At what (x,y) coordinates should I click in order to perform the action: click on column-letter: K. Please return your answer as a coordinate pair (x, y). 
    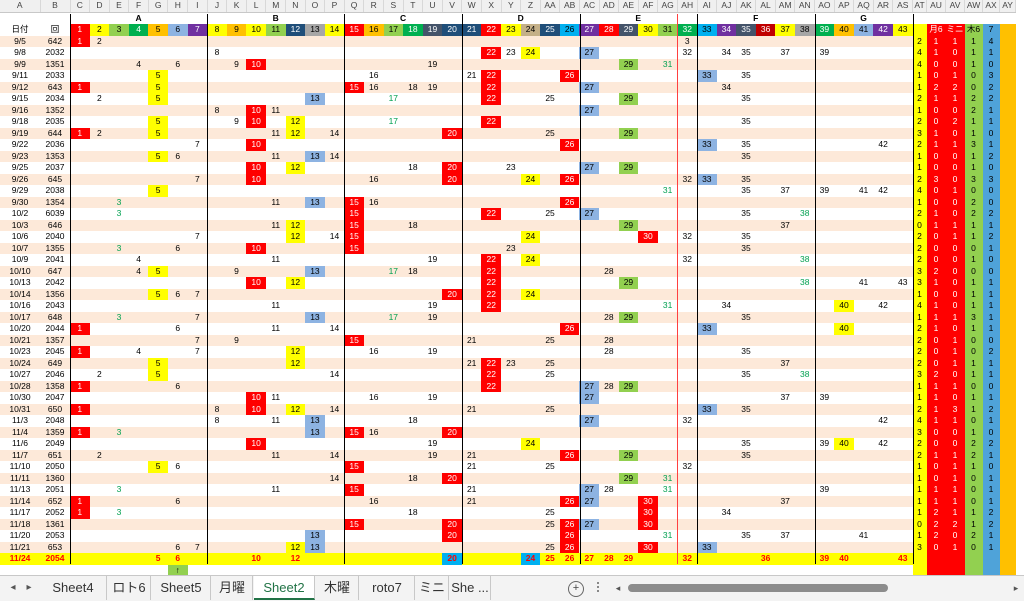
    Looking at the image, I should click on (236, 6).